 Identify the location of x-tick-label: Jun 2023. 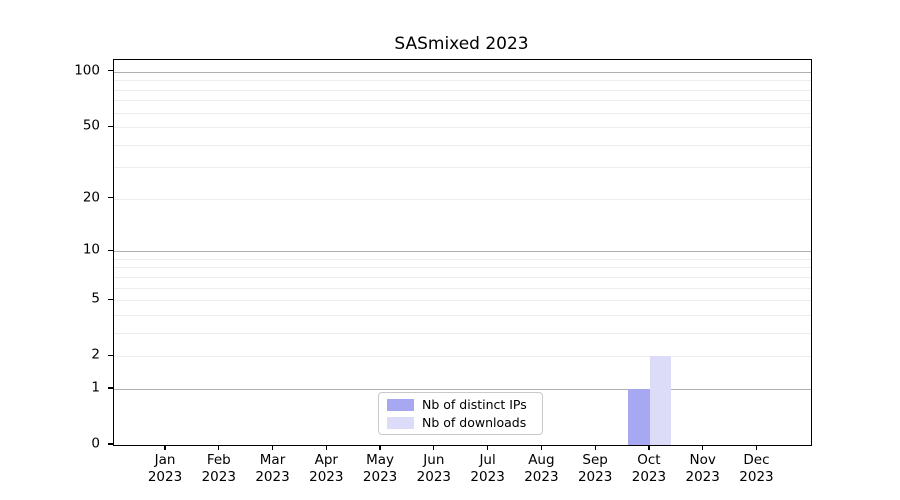
(434, 469).